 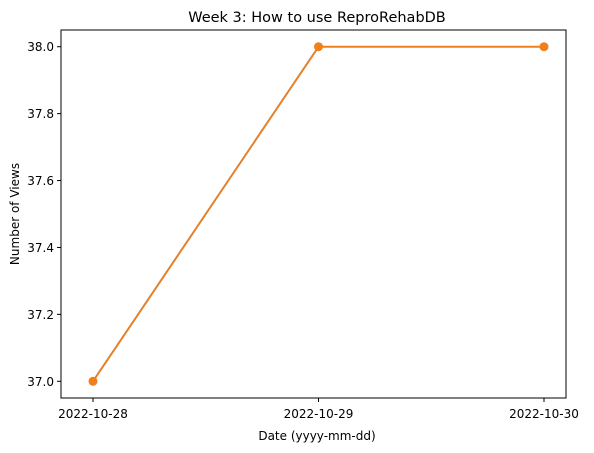 I want to click on x-tick-label: 2022-10-28, so click(x=93, y=414).